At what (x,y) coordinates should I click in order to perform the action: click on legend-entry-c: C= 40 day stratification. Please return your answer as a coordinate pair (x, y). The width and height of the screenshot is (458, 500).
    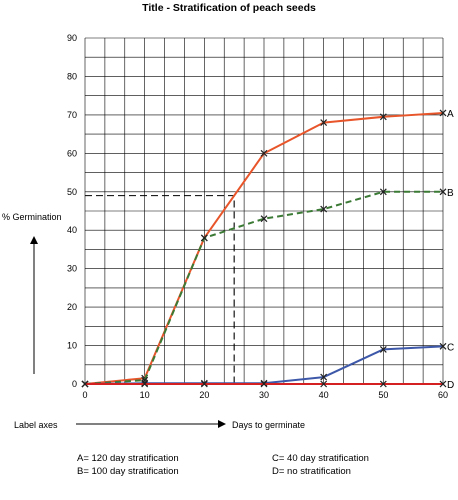
    Looking at the image, I should click on (320, 458).